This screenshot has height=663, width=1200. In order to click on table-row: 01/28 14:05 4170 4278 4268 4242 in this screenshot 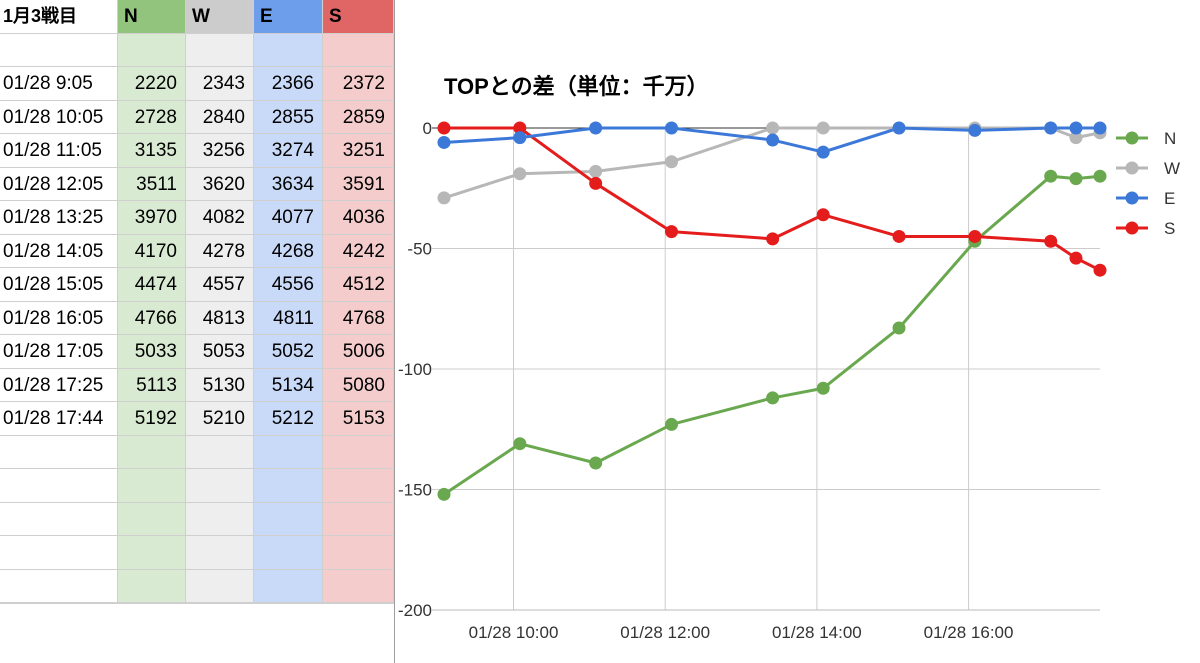, I will do `click(197, 251)`.